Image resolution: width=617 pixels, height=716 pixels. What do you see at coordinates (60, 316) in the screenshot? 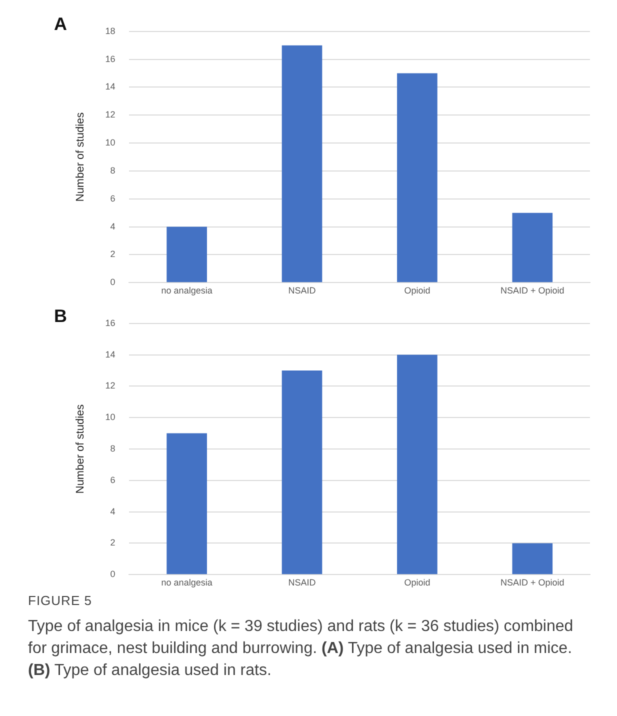
I see `chart-title: B` at bounding box center [60, 316].